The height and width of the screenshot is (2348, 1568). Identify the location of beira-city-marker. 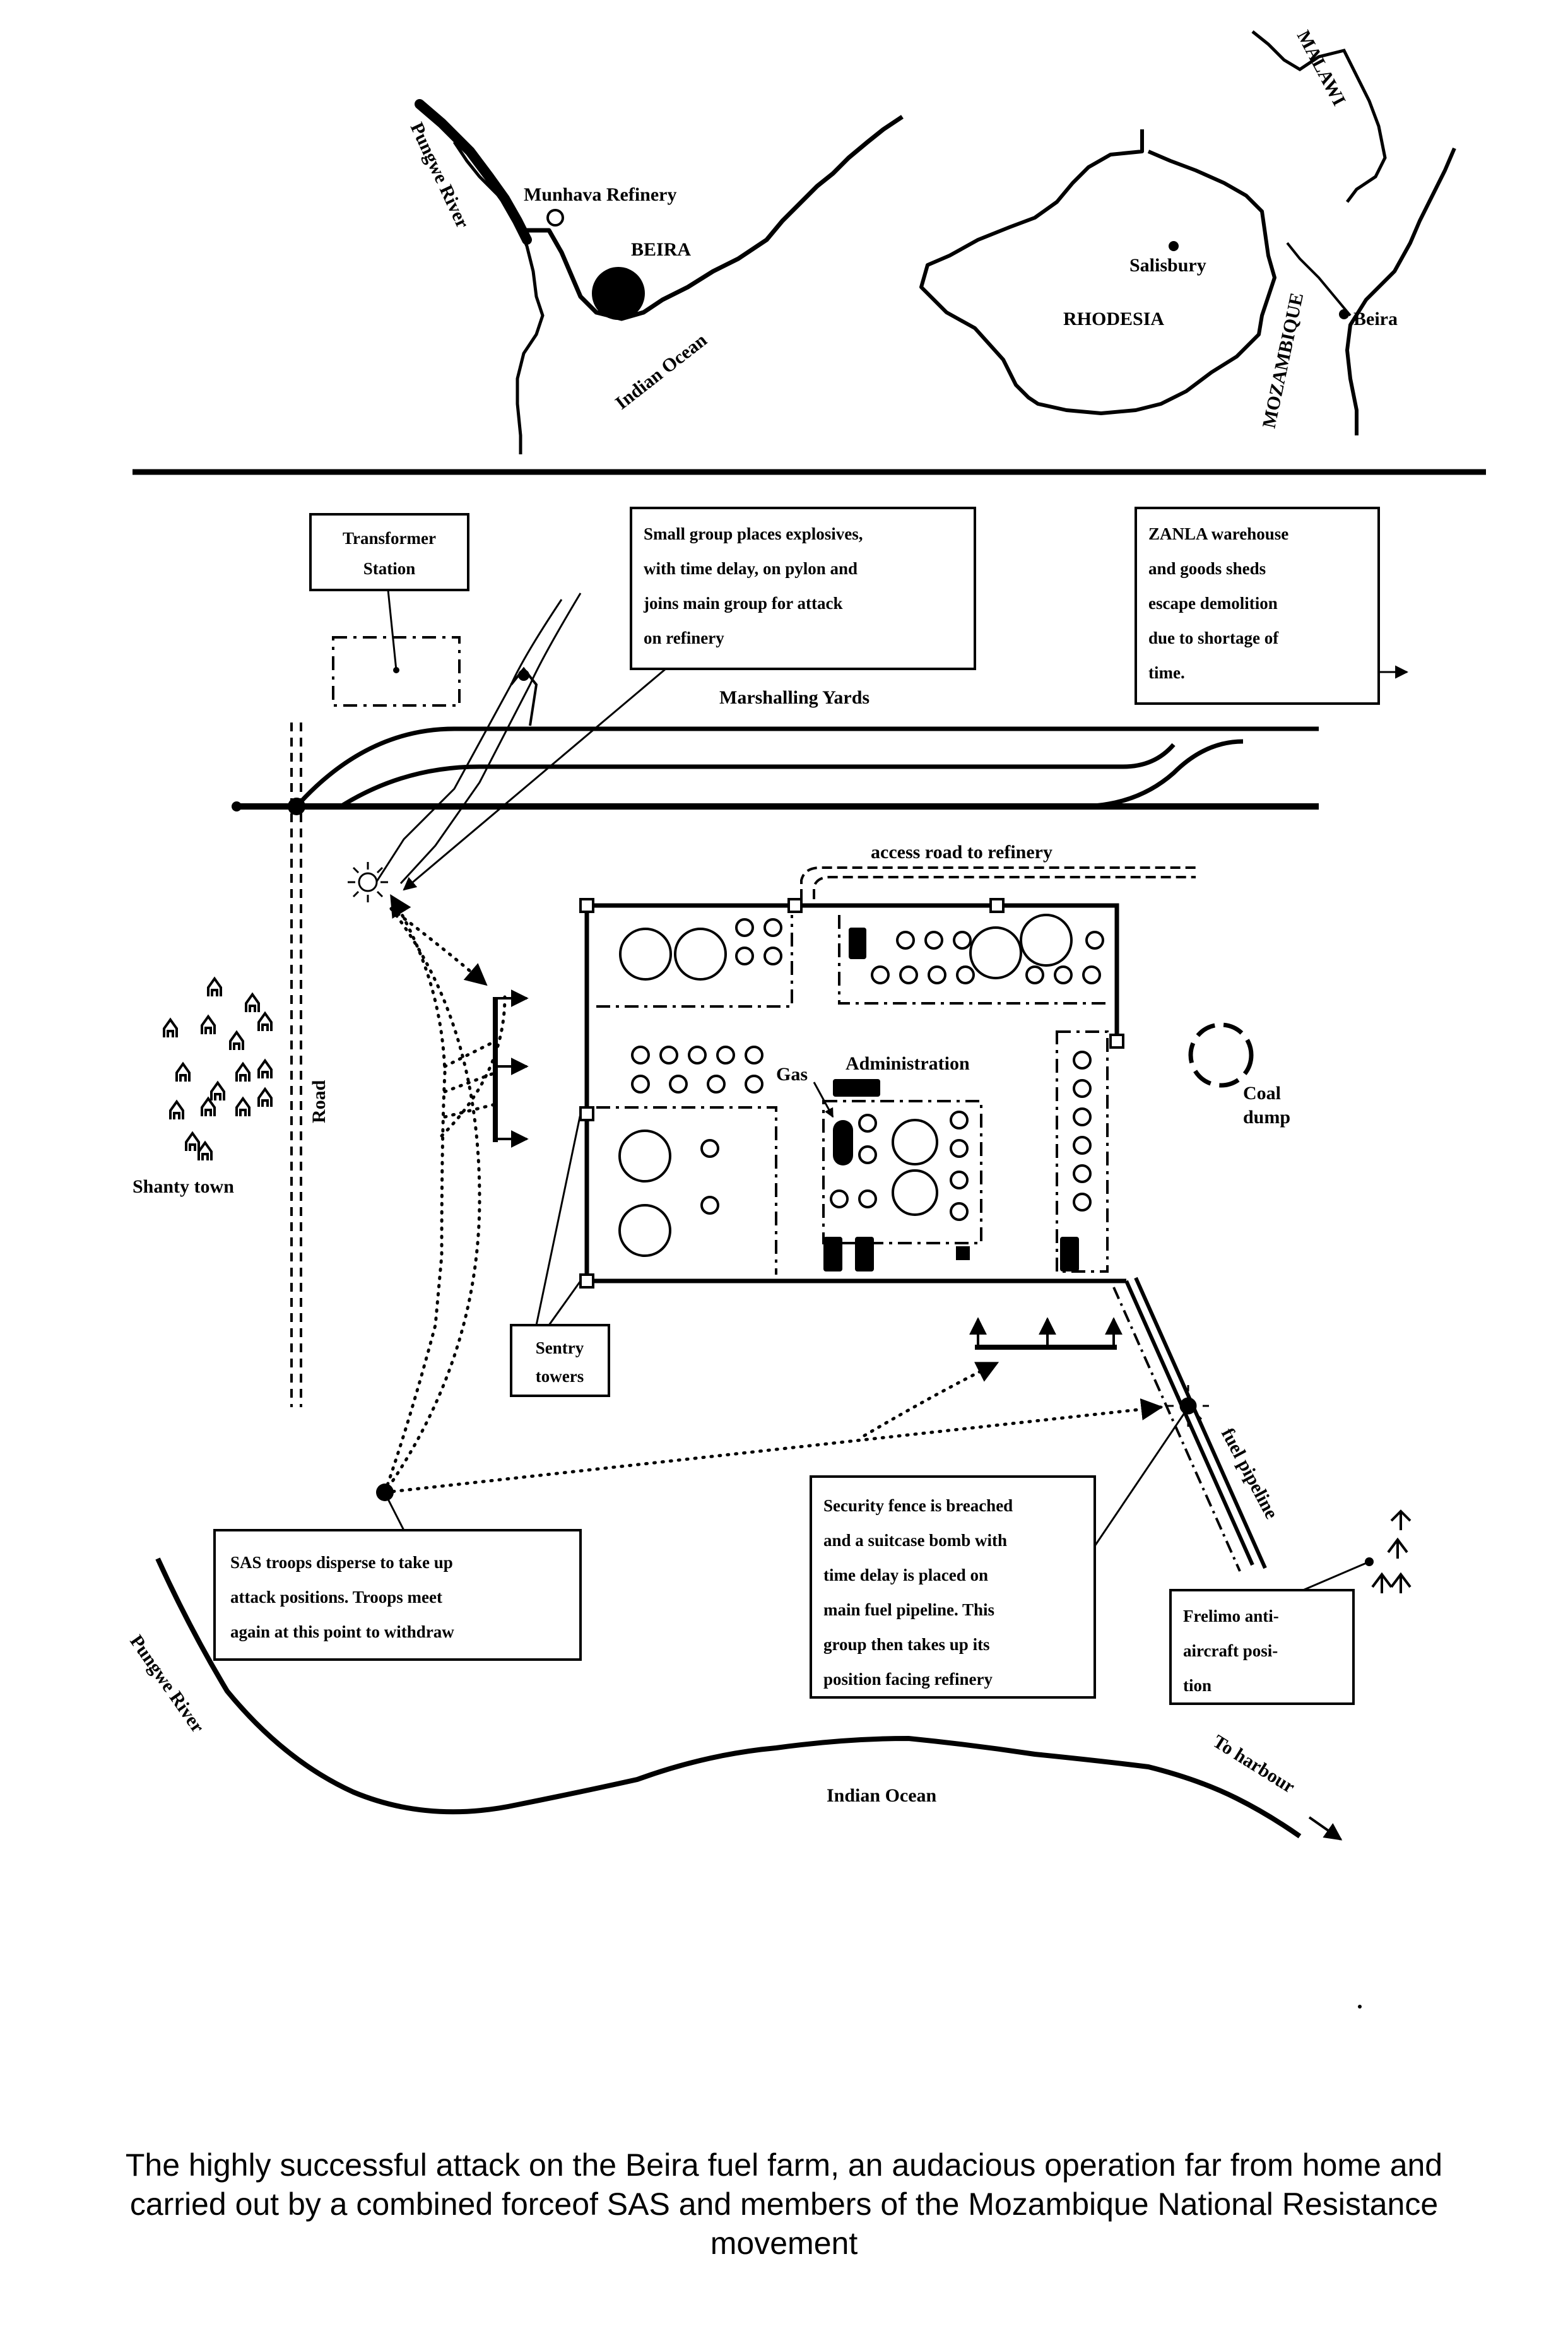
(618, 293).